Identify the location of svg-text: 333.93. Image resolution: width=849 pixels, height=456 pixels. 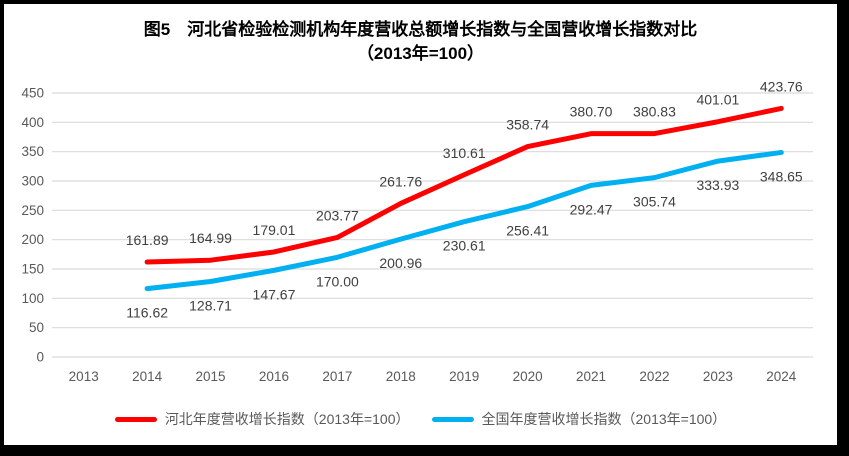
(717, 185).